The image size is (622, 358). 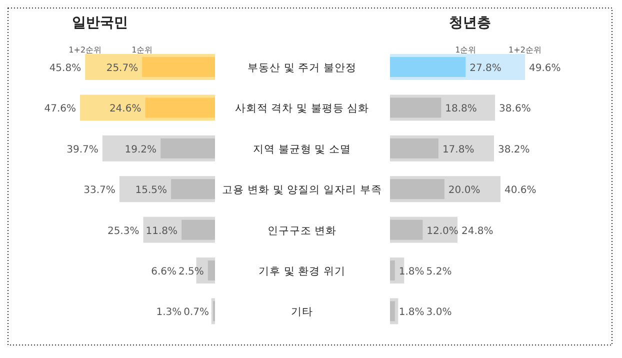 I want to click on data-label: 2.5%, so click(x=191, y=272).